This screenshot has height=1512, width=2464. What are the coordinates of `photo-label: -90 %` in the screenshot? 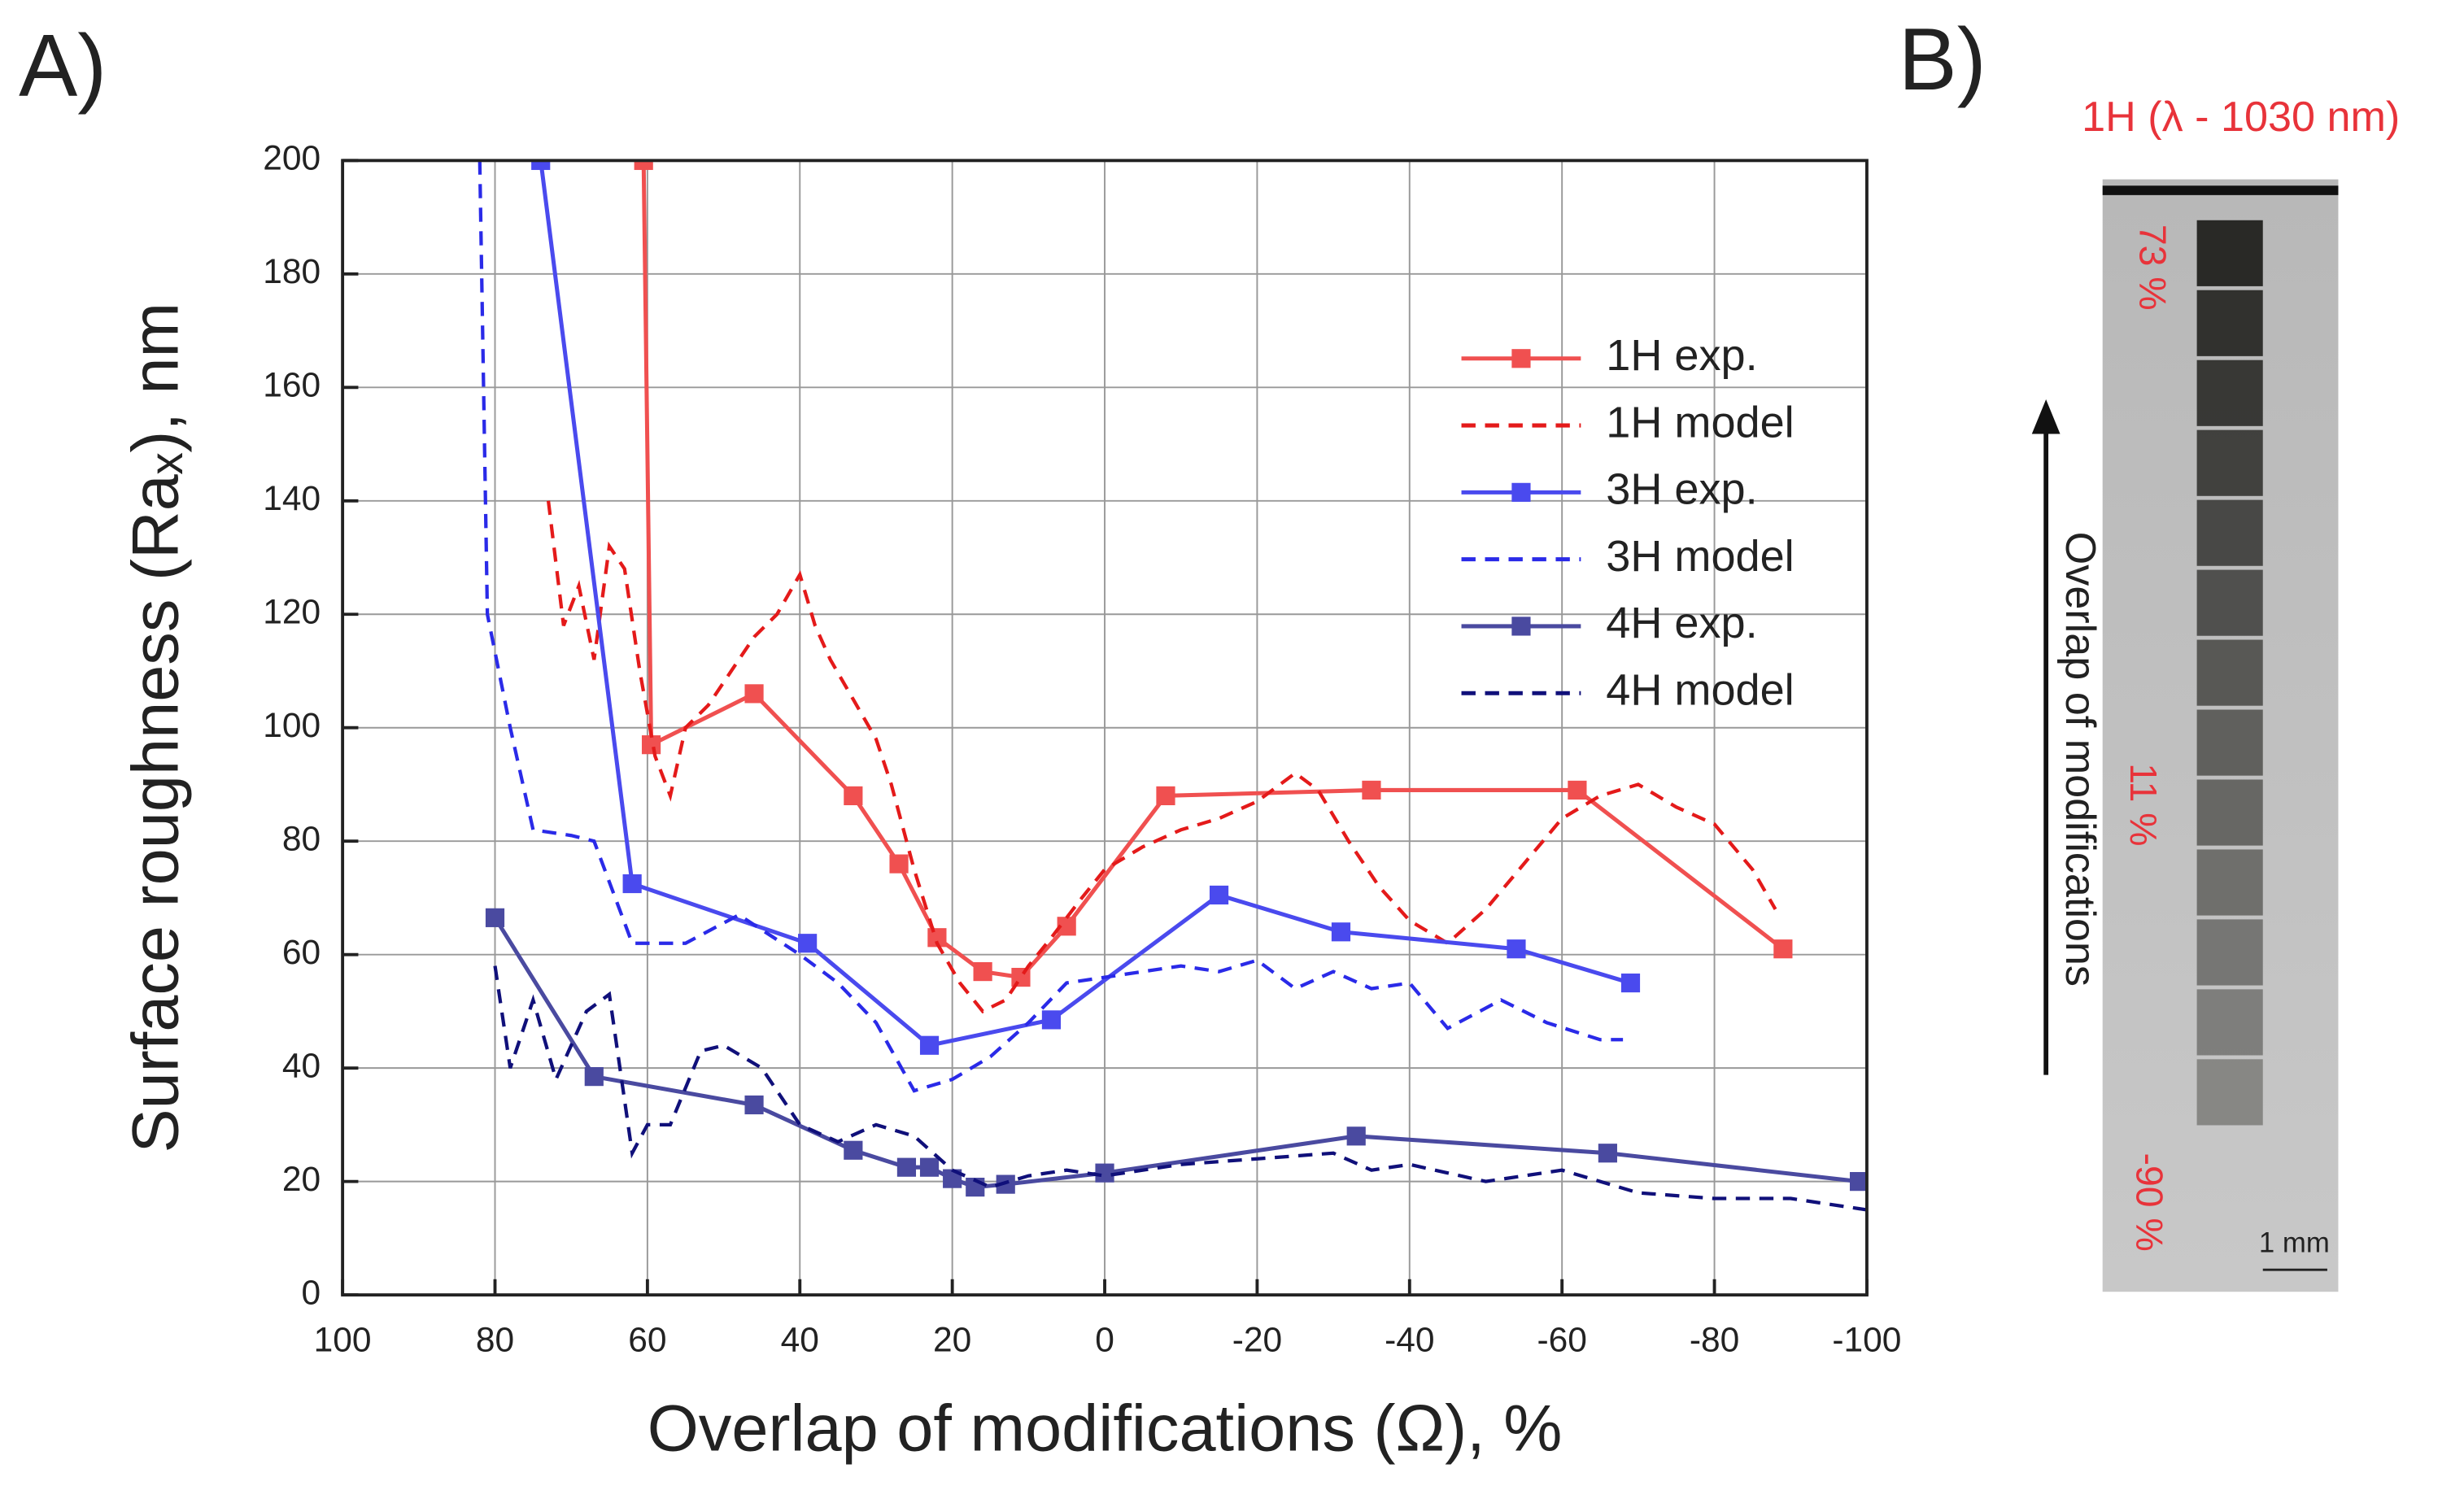 It's located at (2150, 1202).